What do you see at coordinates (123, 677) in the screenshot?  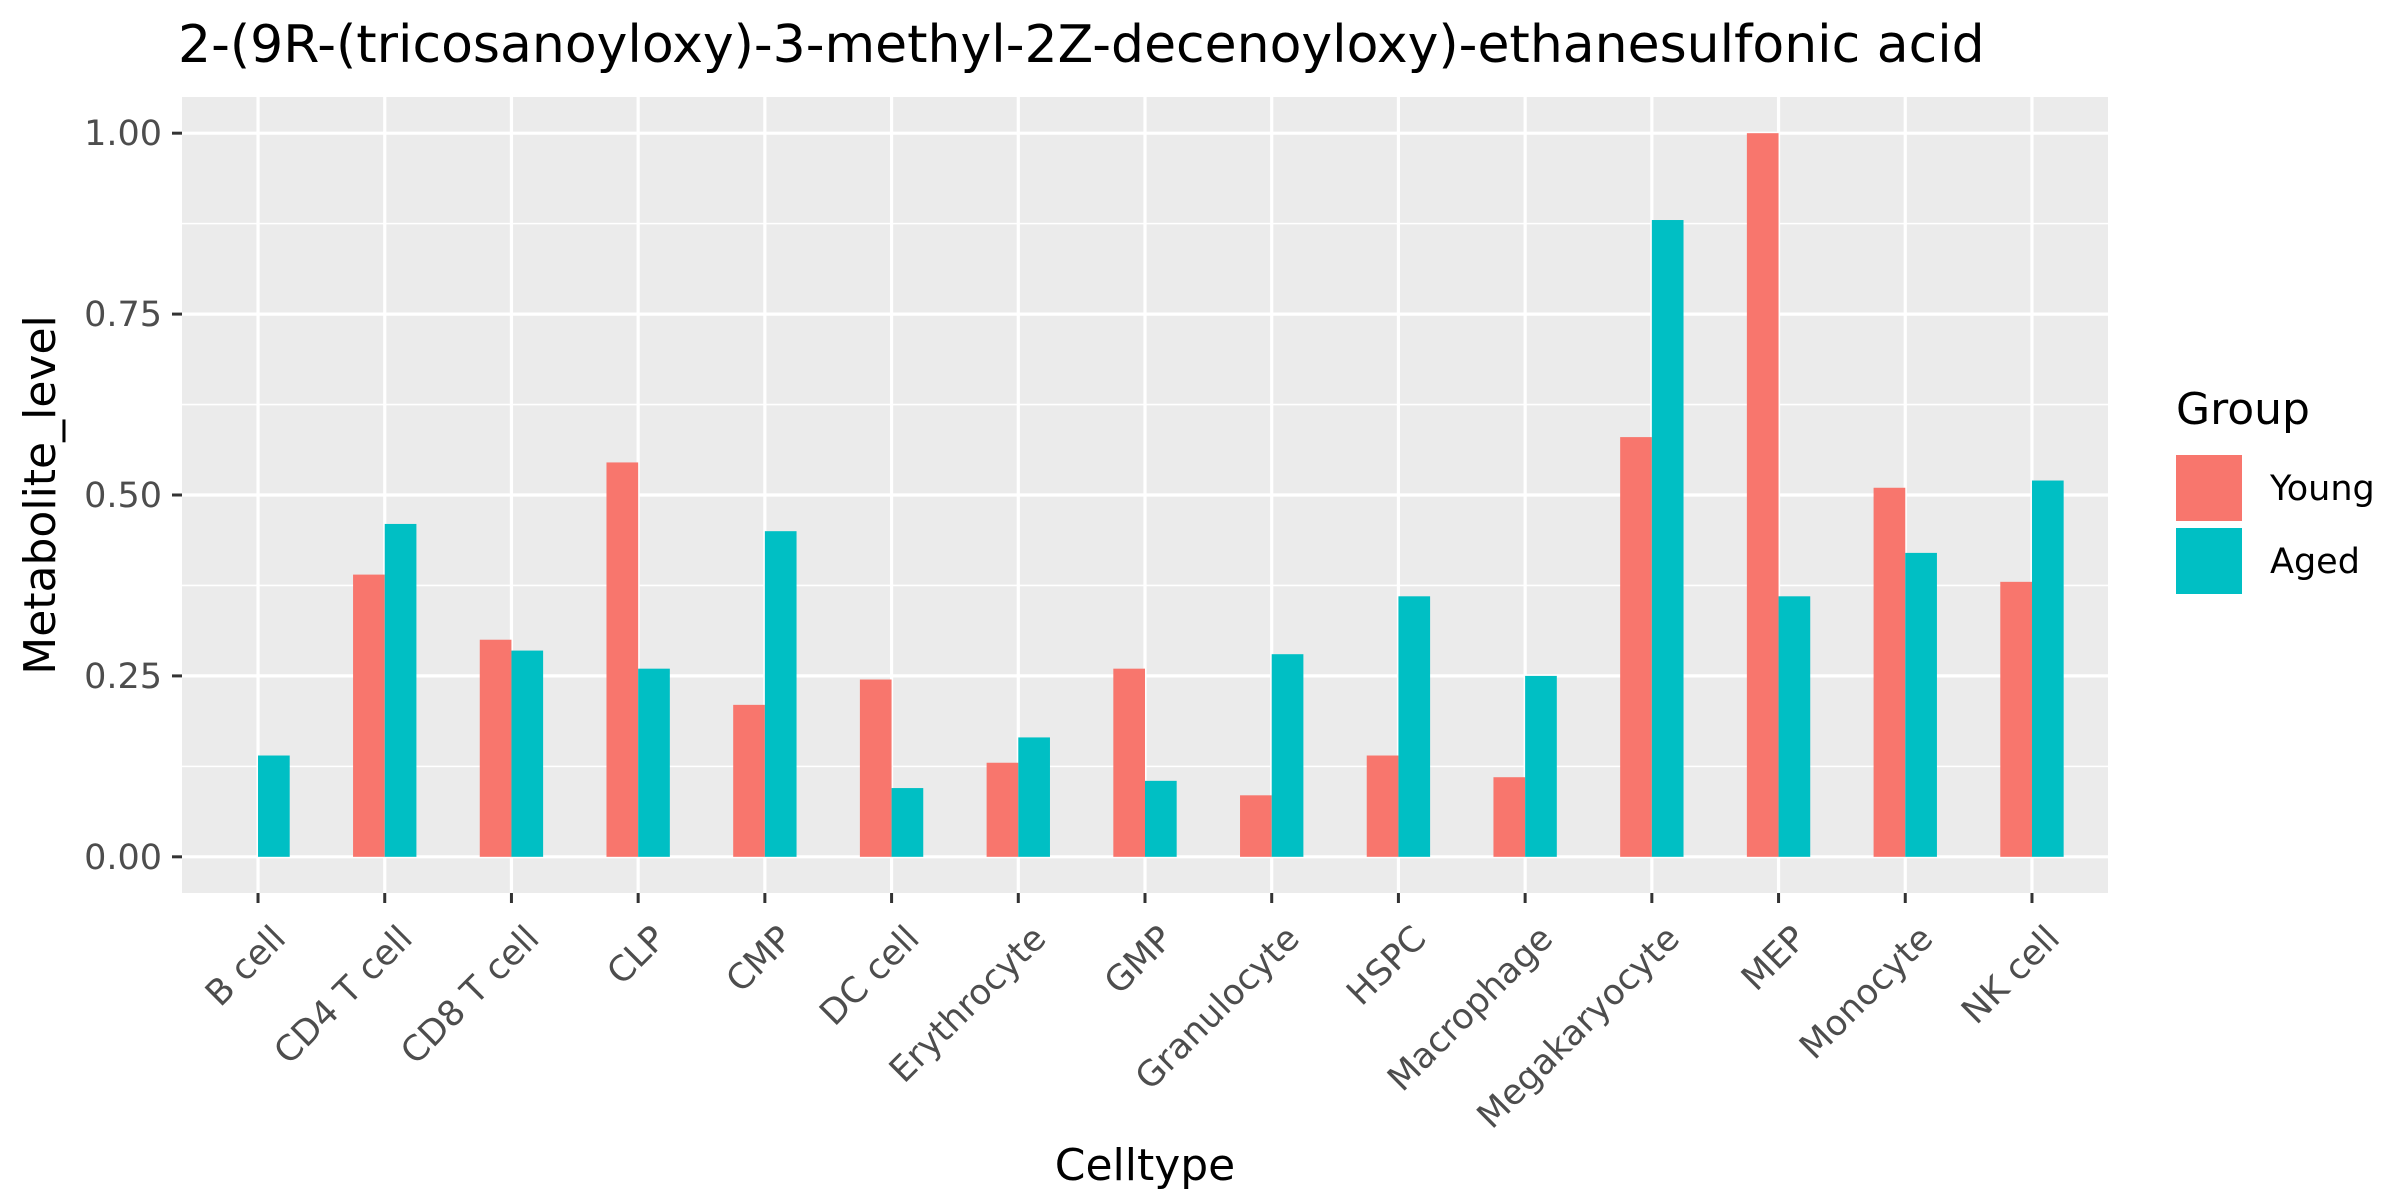 I see `y-tick-label: 0.25` at bounding box center [123, 677].